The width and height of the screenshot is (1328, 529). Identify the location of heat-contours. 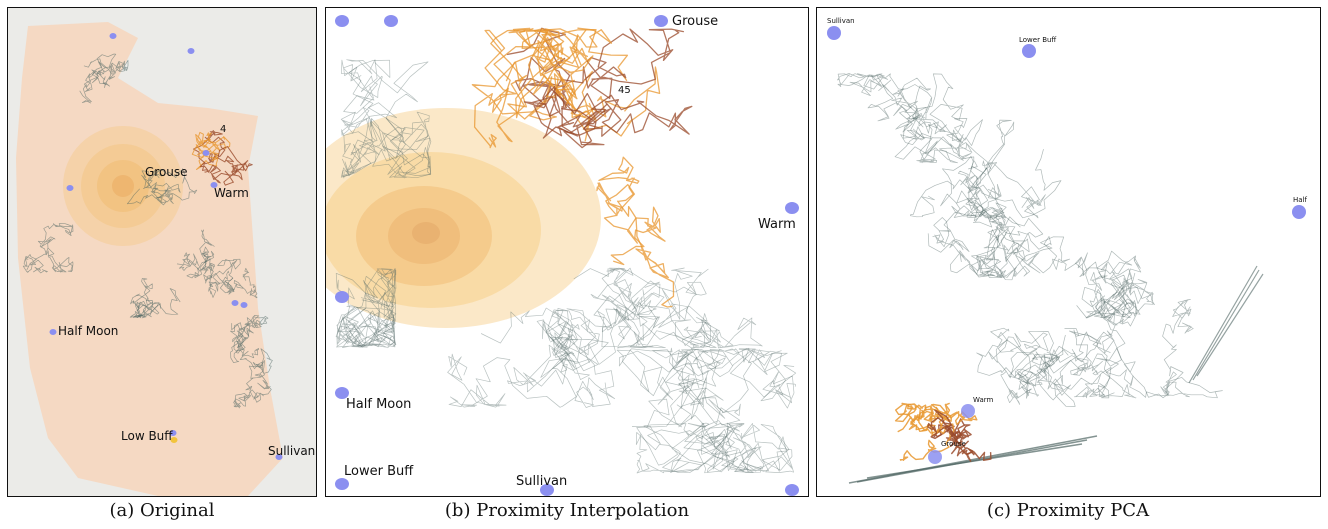
(463, 218).